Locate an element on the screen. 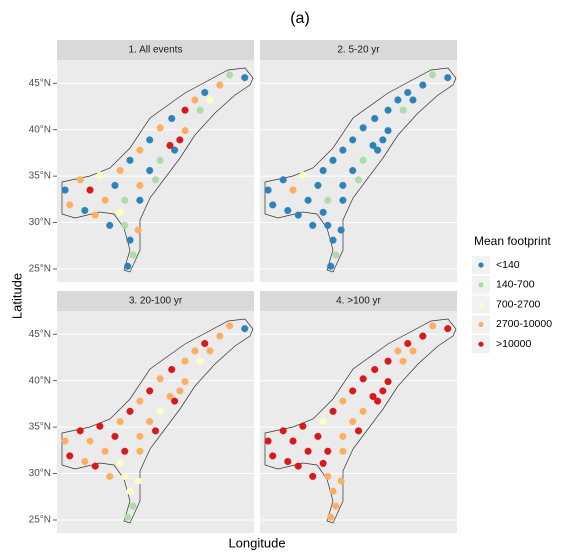 The height and width of the screenshot is (556, 566). y-tick-label: 40°N is located at coordinates (40, 380).